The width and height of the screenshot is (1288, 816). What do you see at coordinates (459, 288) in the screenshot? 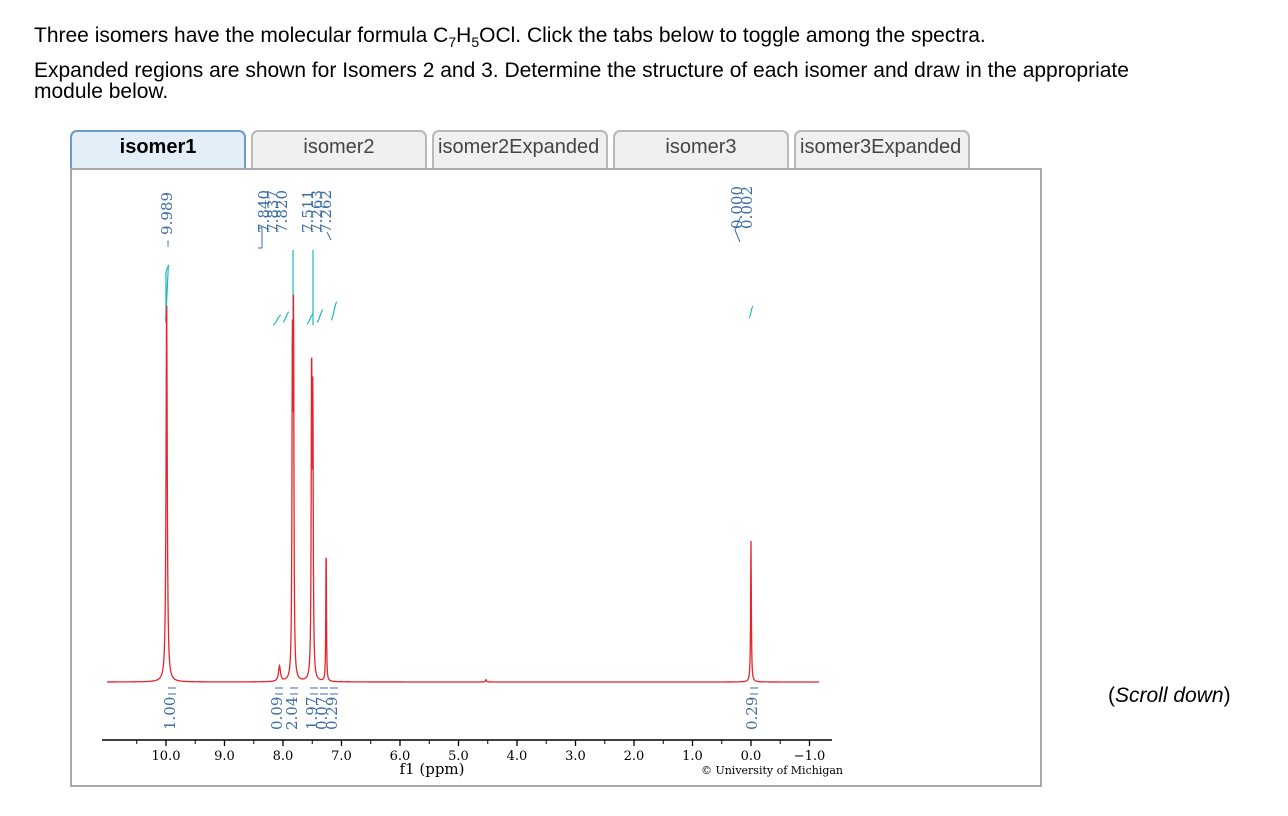
I see `integral-curves` at bounding box center [459, 288].